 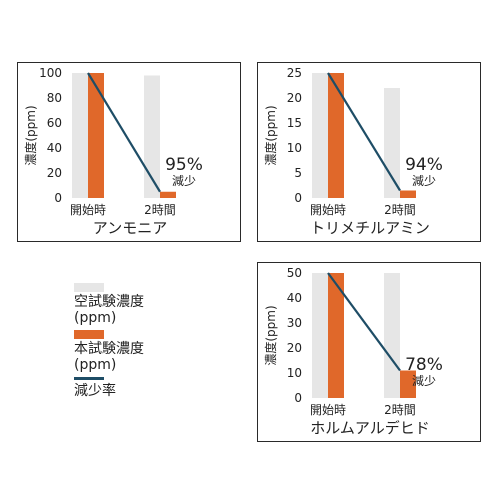 I want to click on y-tick-label: 50, so click(x=294, y=273).